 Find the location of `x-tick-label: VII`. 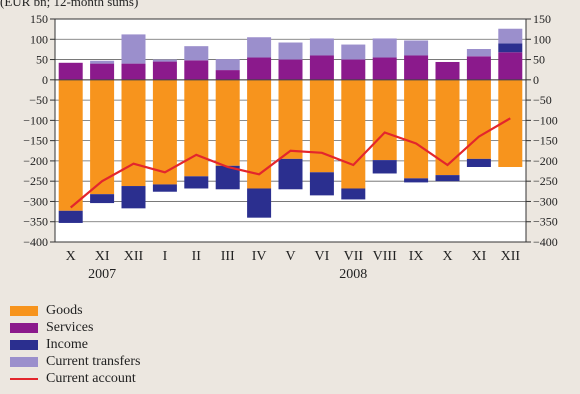

x-tick-label: VII is located at coordinates (354, 256).